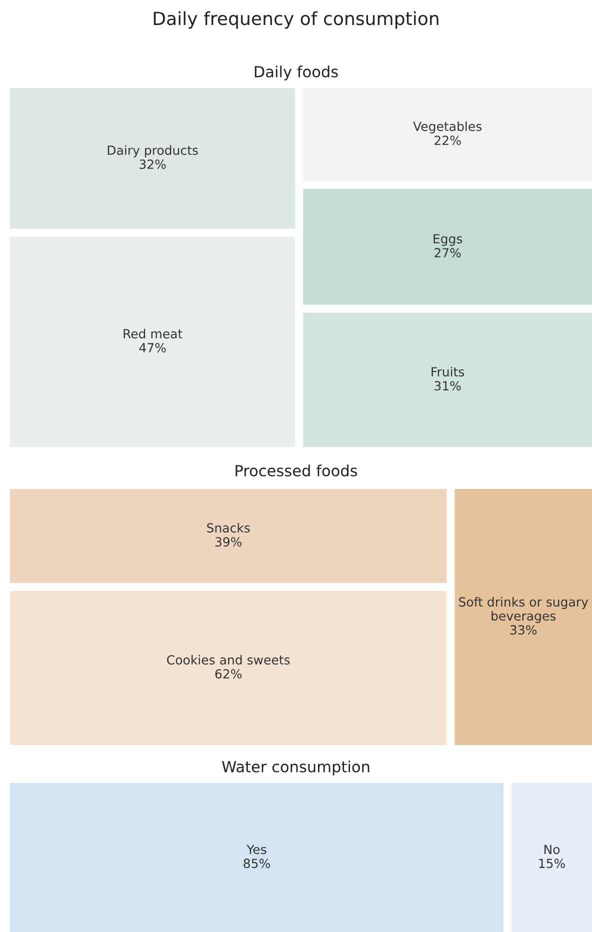 This screenshot has height=932, width=592. What do you see at coordinates (523, 610) in the screenshot?
I see `category-label: Soft drinks or sugary beverages` at bounding box center [523, 610].